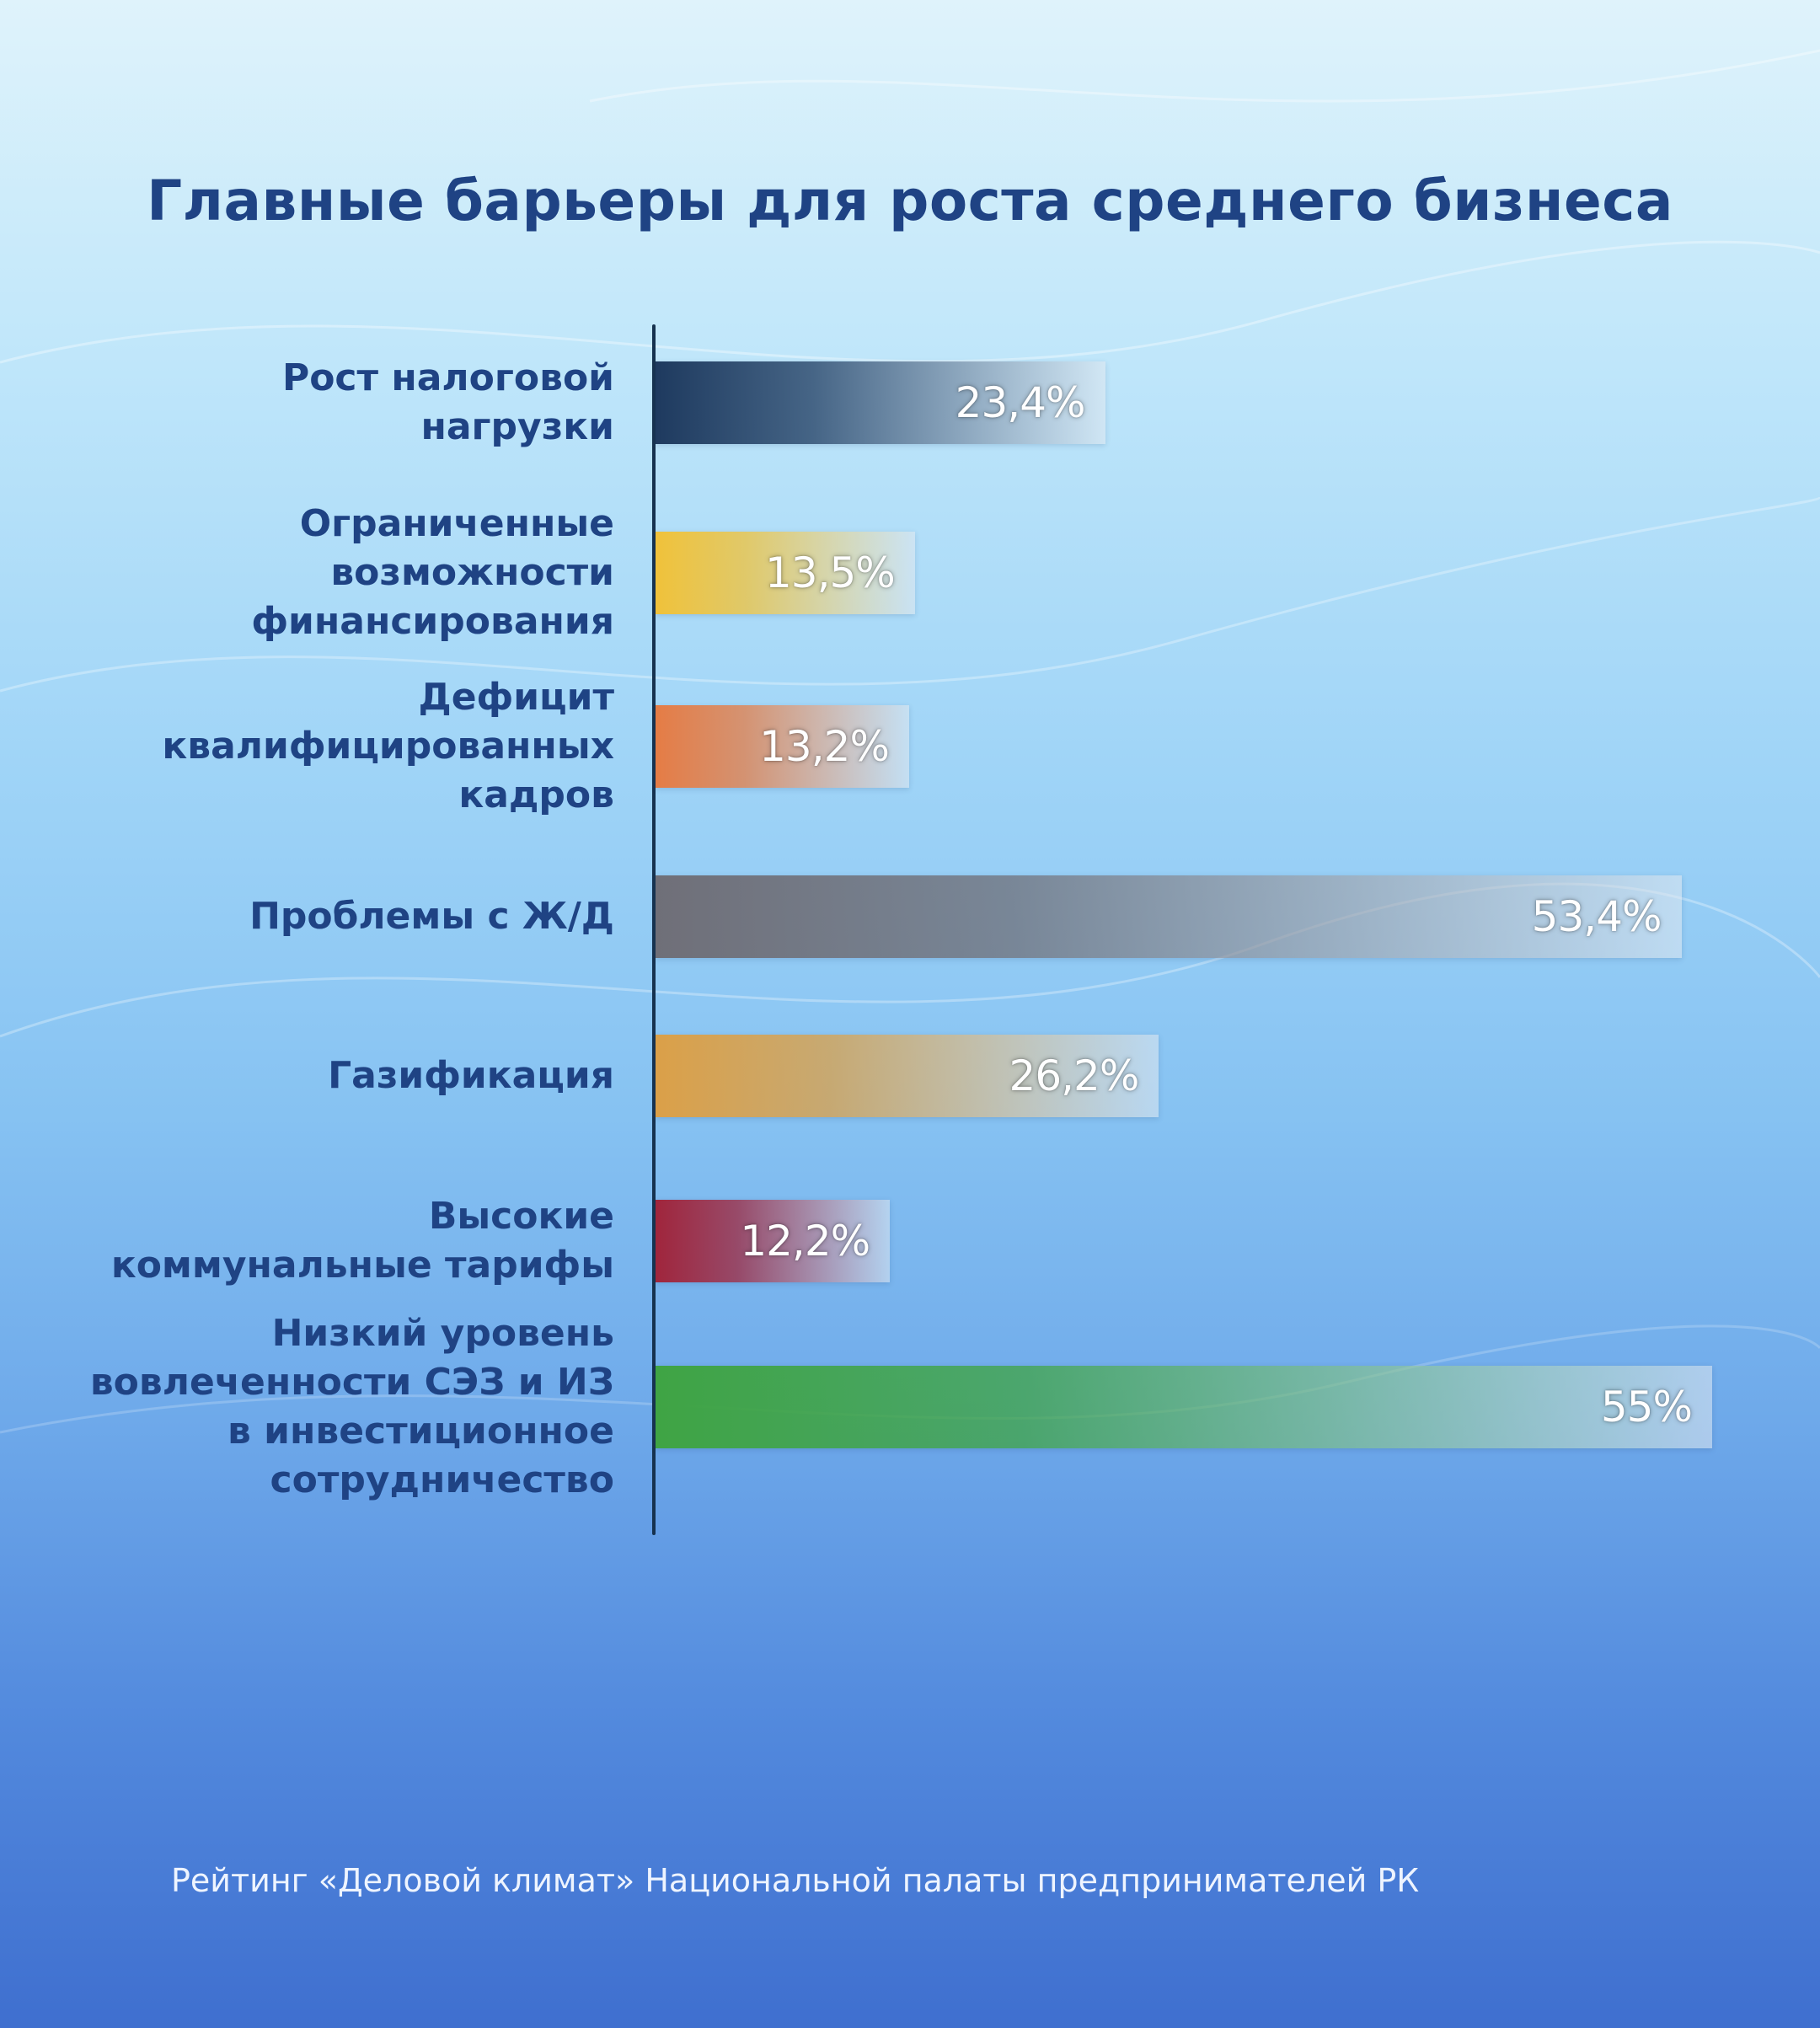  I want to click on bar-value-label: 13,5%, so click(830, 572).